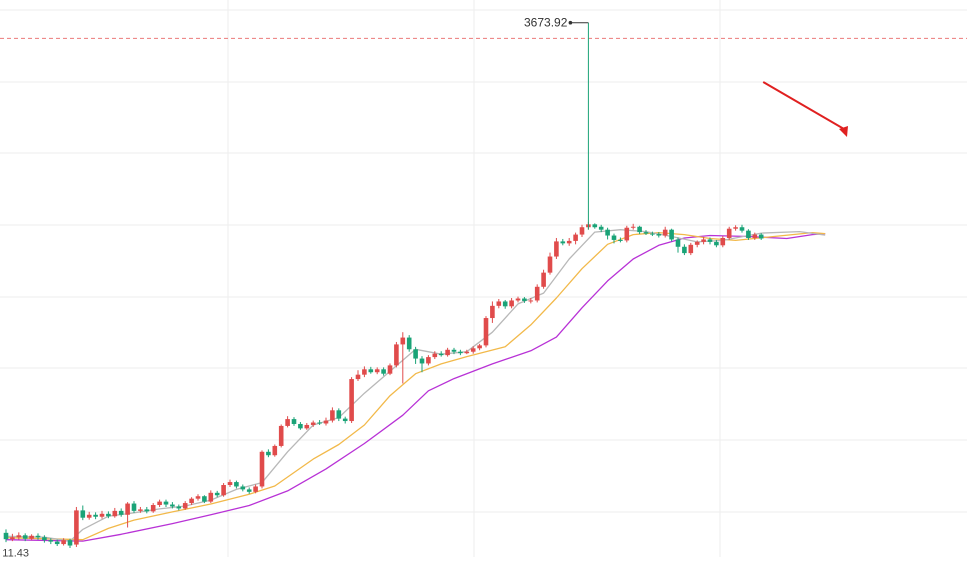 The height and width of the screenshot is (562, 967). Describe the element at coordinates (15, 553) in the screenshot. I see `min-price-label: 11.43` at that location.